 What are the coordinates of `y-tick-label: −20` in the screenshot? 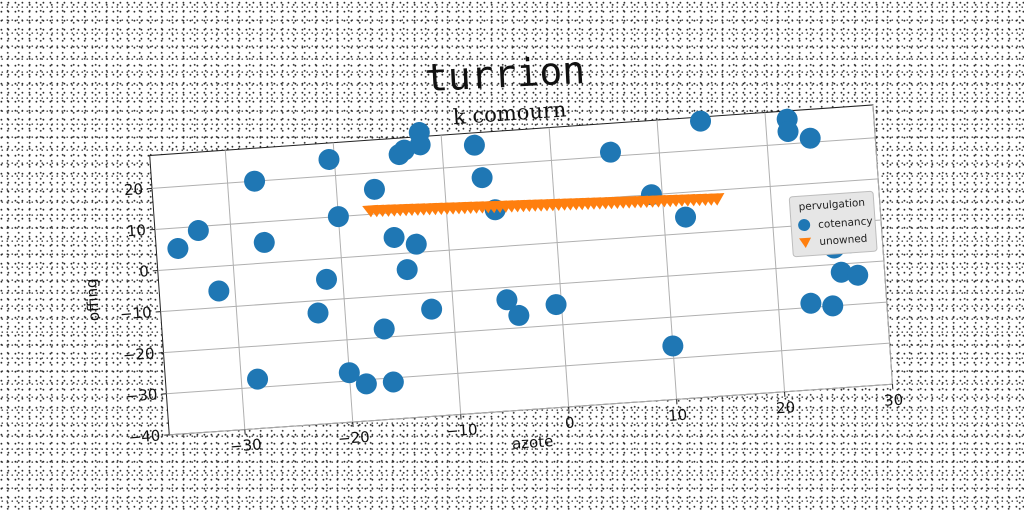 It's located at (138, 354).